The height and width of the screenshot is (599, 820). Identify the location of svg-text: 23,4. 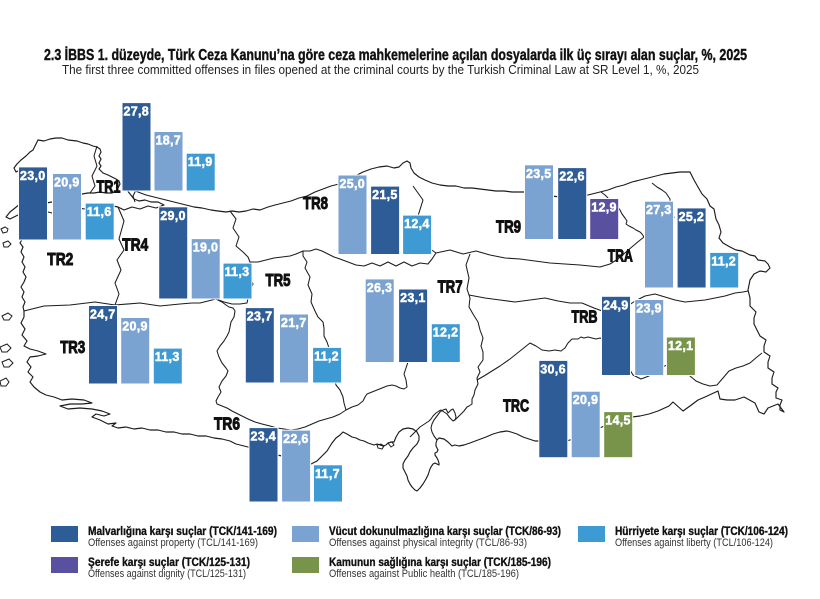
(264, 437).